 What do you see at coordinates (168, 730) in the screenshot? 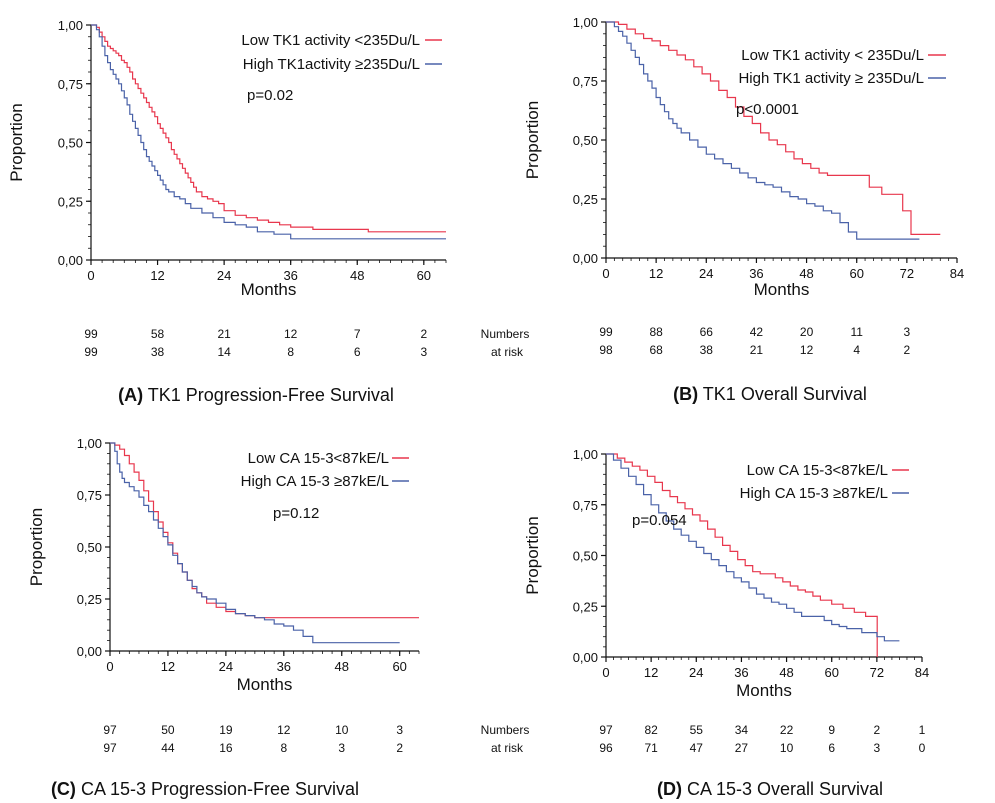
I see `risk-count-low: 50` at bounding box center [168, 730].